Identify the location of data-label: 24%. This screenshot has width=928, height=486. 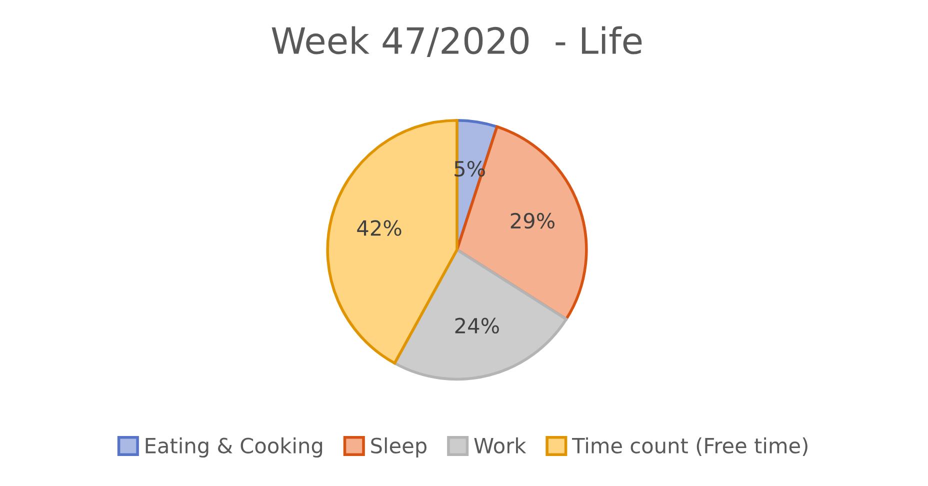
(477, 326).